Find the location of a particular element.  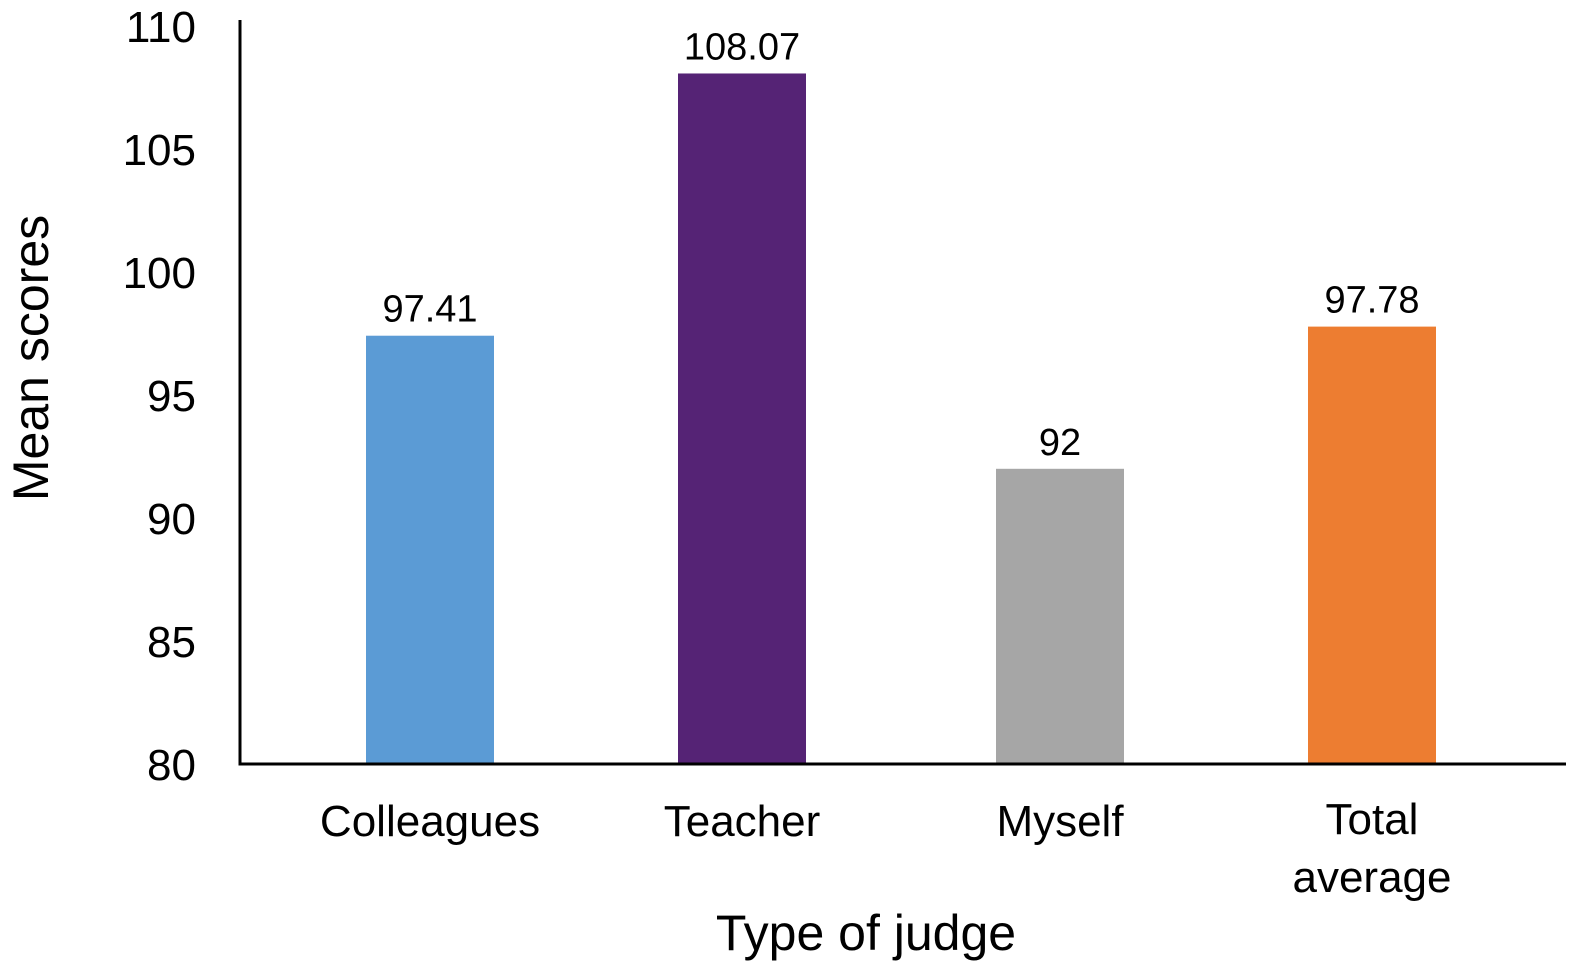

y-tick-label: 110 is located at coordinates (161, 27).